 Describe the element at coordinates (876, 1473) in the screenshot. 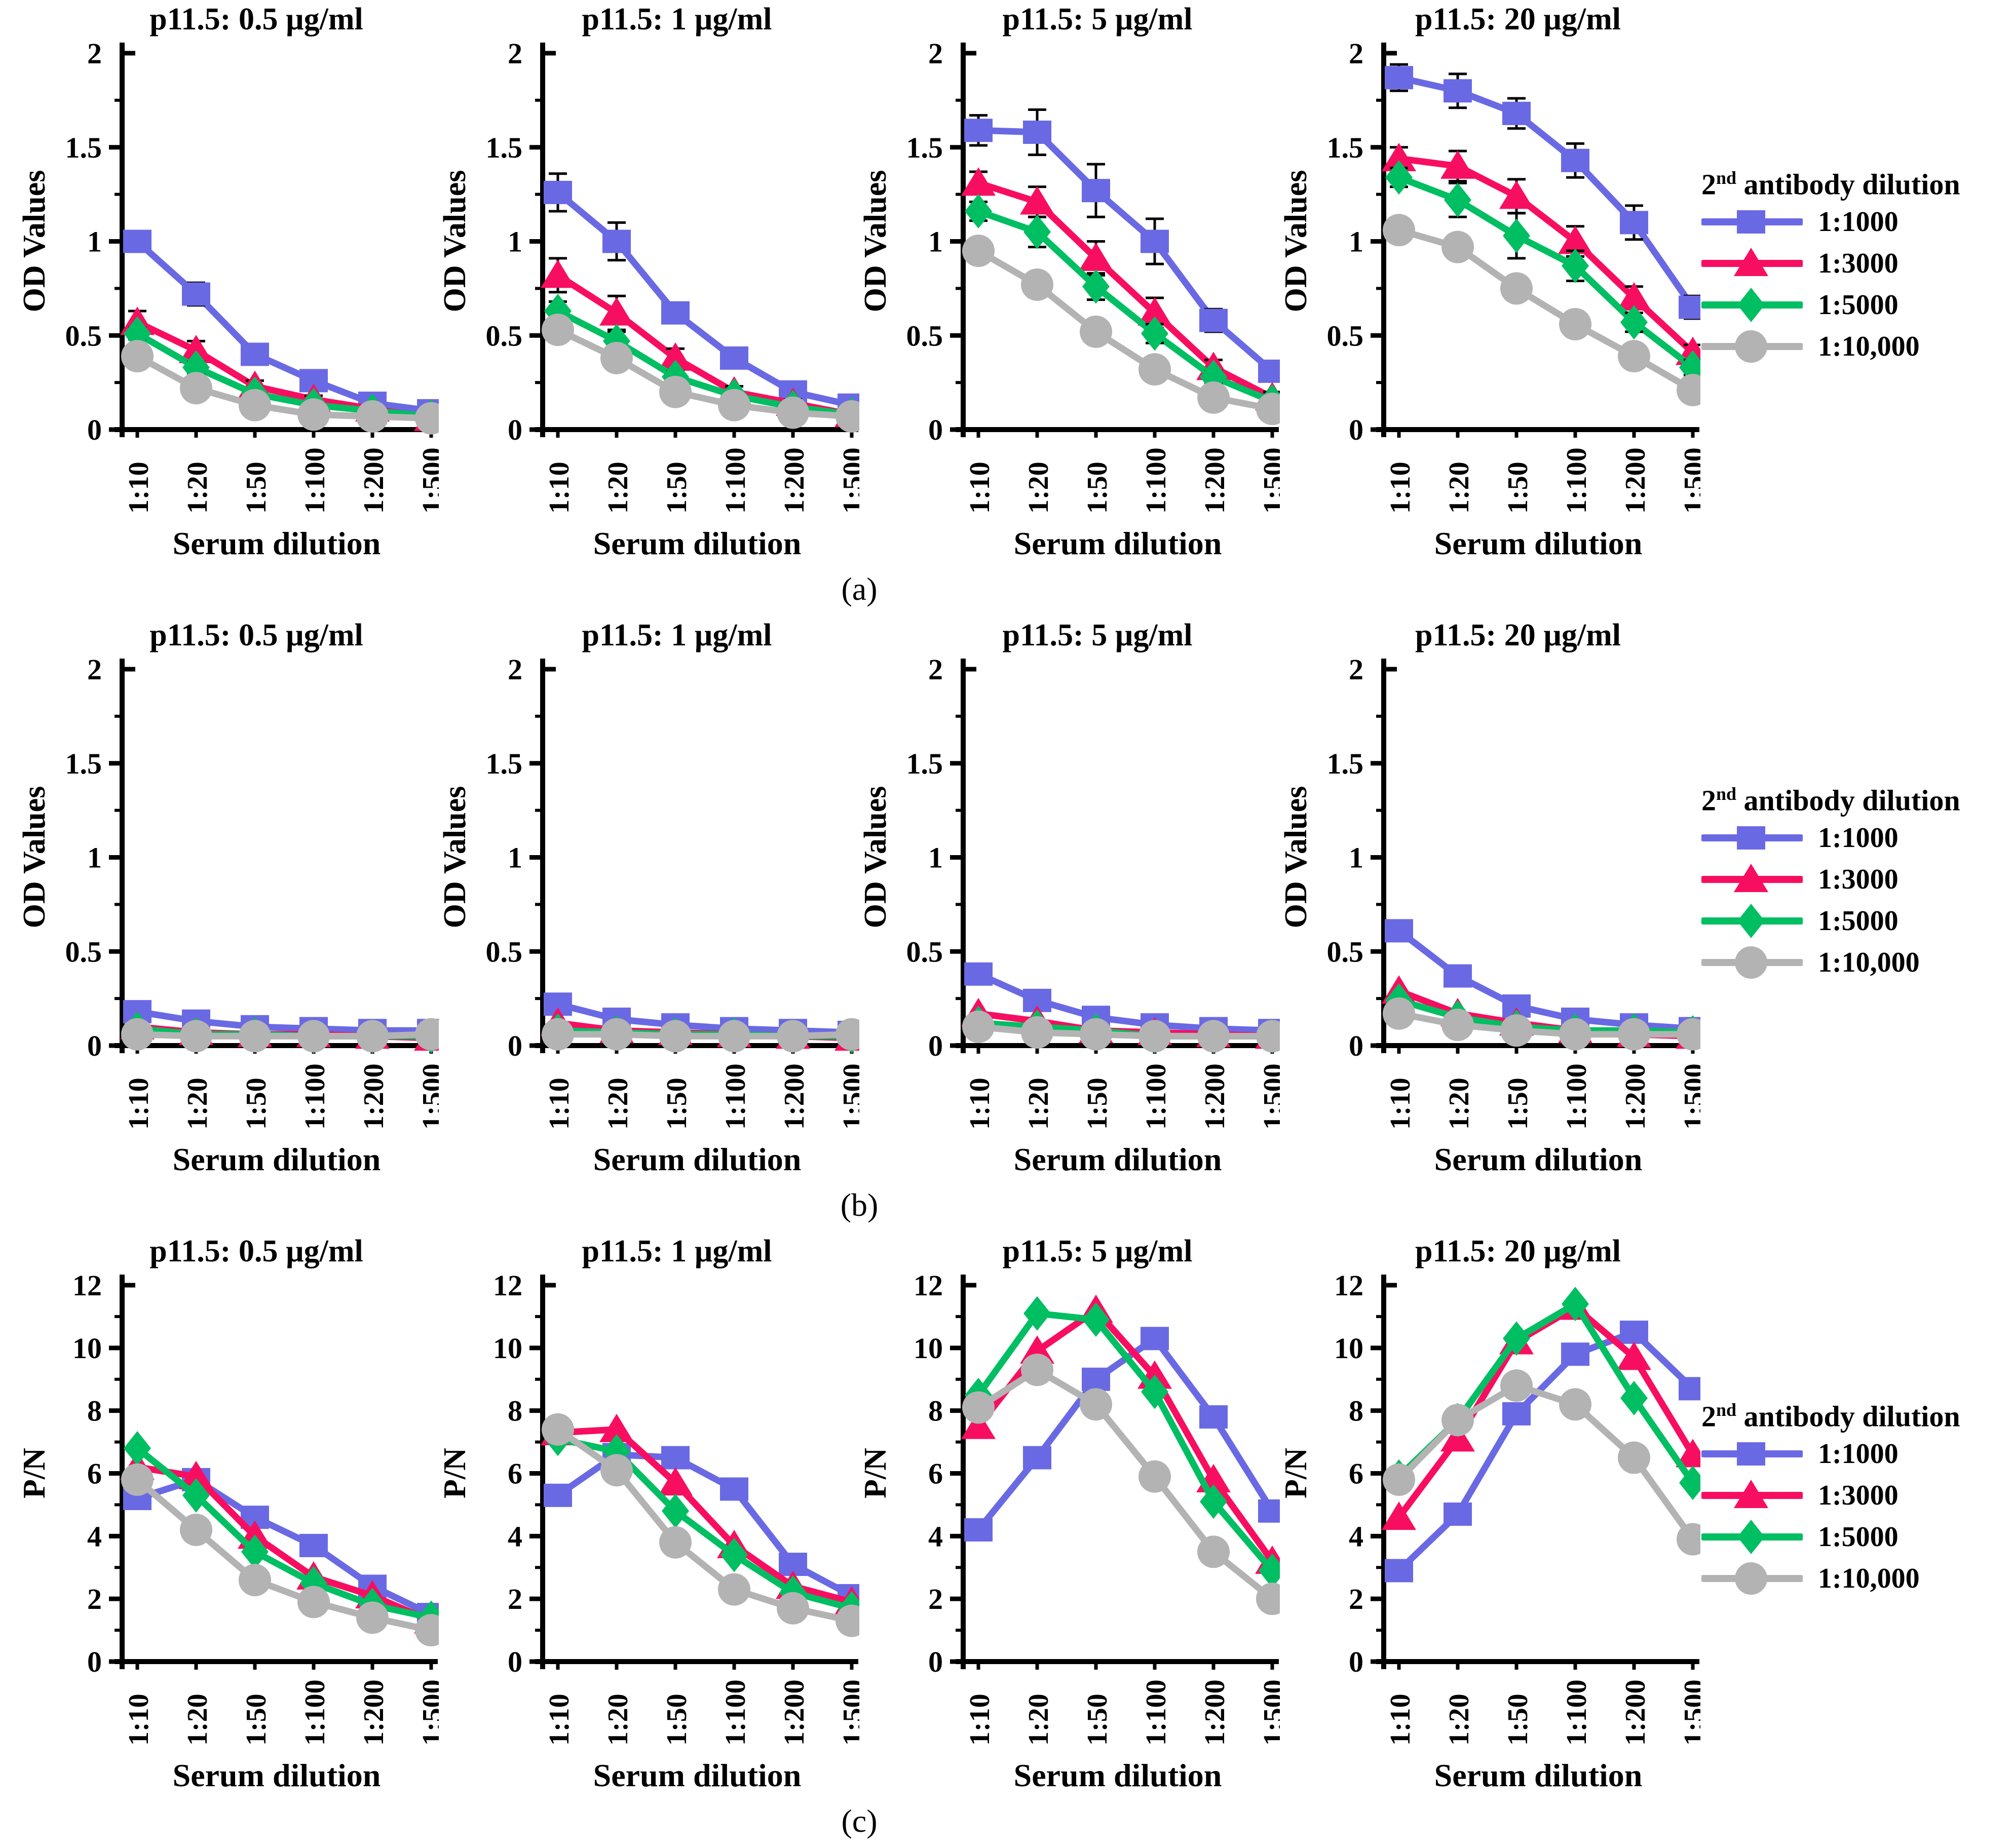

I see `y-axis-label: P/N` at that location.